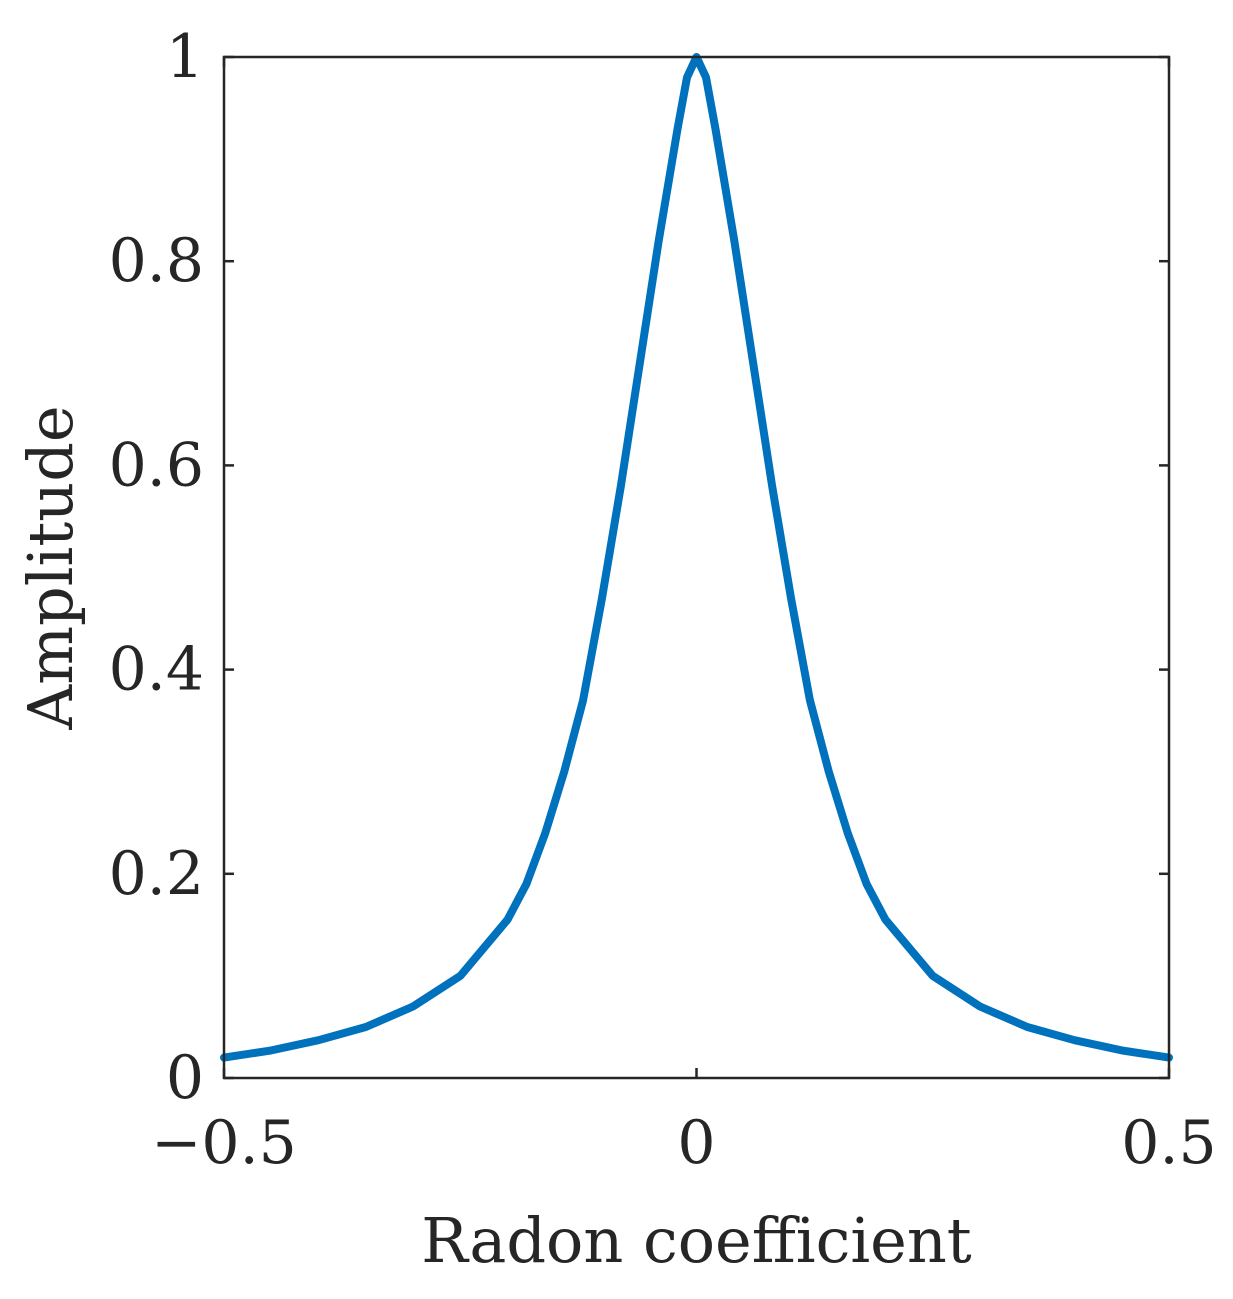  What do you see at coordinates (696, 1240) in the screenshot?
I see `x-axis-label: Radon coefficient` at bounding box center [696, 1240].